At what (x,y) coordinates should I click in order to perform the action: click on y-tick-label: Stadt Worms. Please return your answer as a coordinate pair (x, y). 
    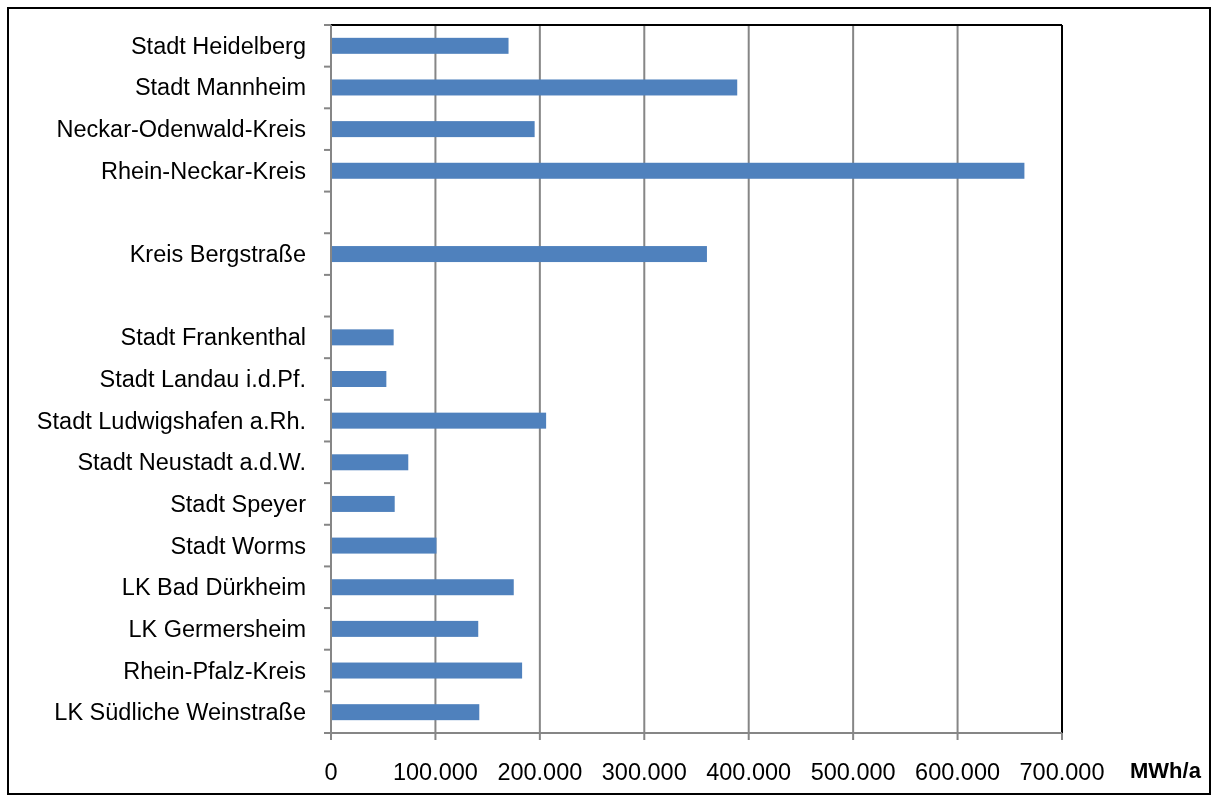
    Looking at the image, I should click on (238, 545).